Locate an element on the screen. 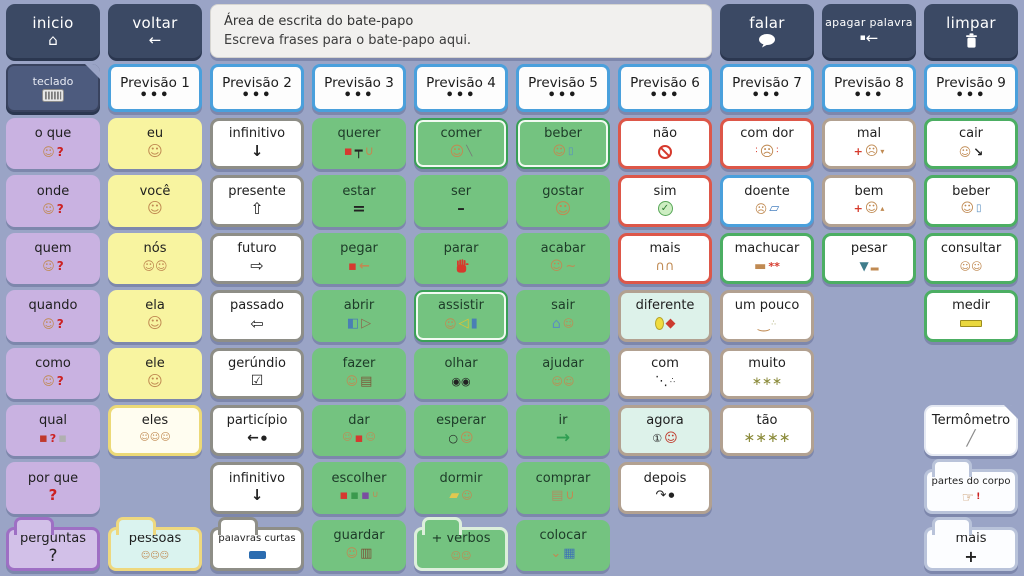 This screenshot has width=1024, height=576. cell-assistir: assistir ☺ ◁ ▮ is located at coordinates (461, 316).